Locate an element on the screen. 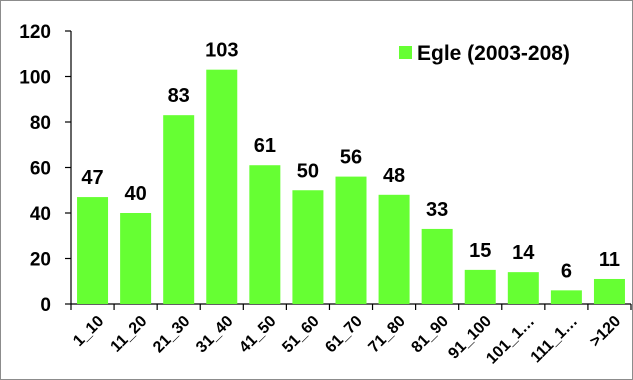 This screenshot has width=633, height=380. data-label: 33 is located at coordinates (437, 210).